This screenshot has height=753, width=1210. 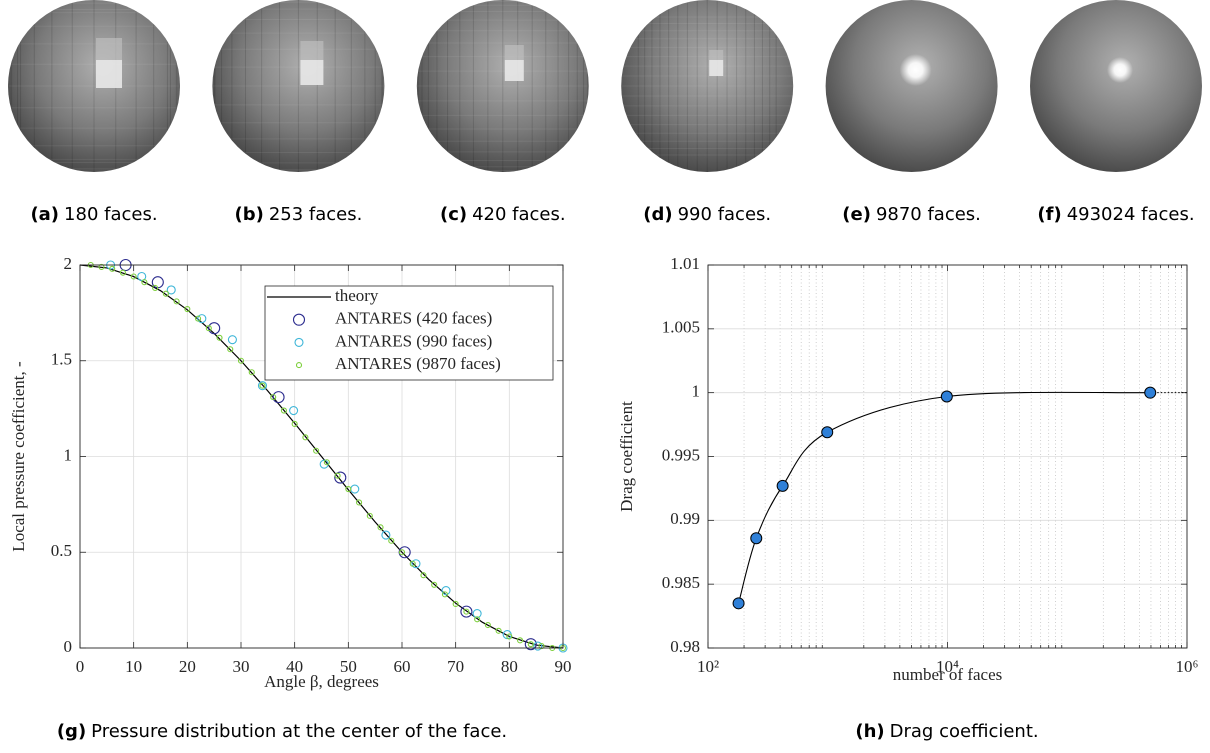 I want to click on caption-label: (c), so click(x=453, y=214).